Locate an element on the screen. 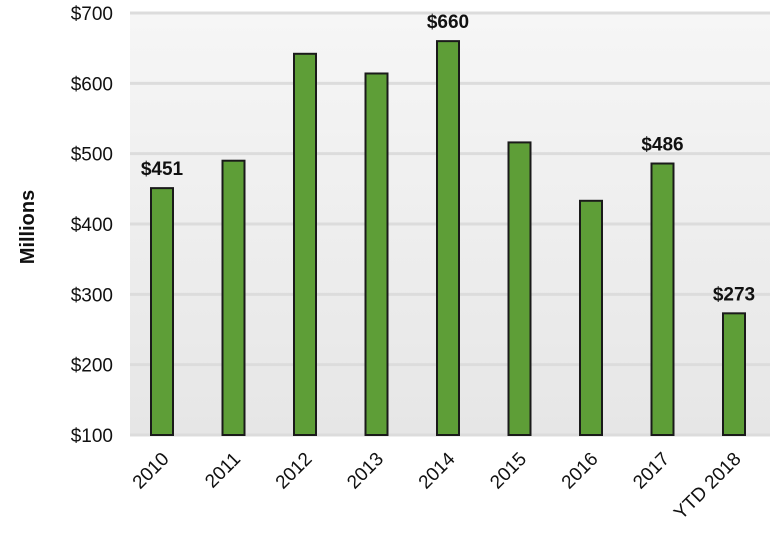 The width and height of the screenshot is (775, 538). y-axis-label: Millions is located at coordinates (28, 227).